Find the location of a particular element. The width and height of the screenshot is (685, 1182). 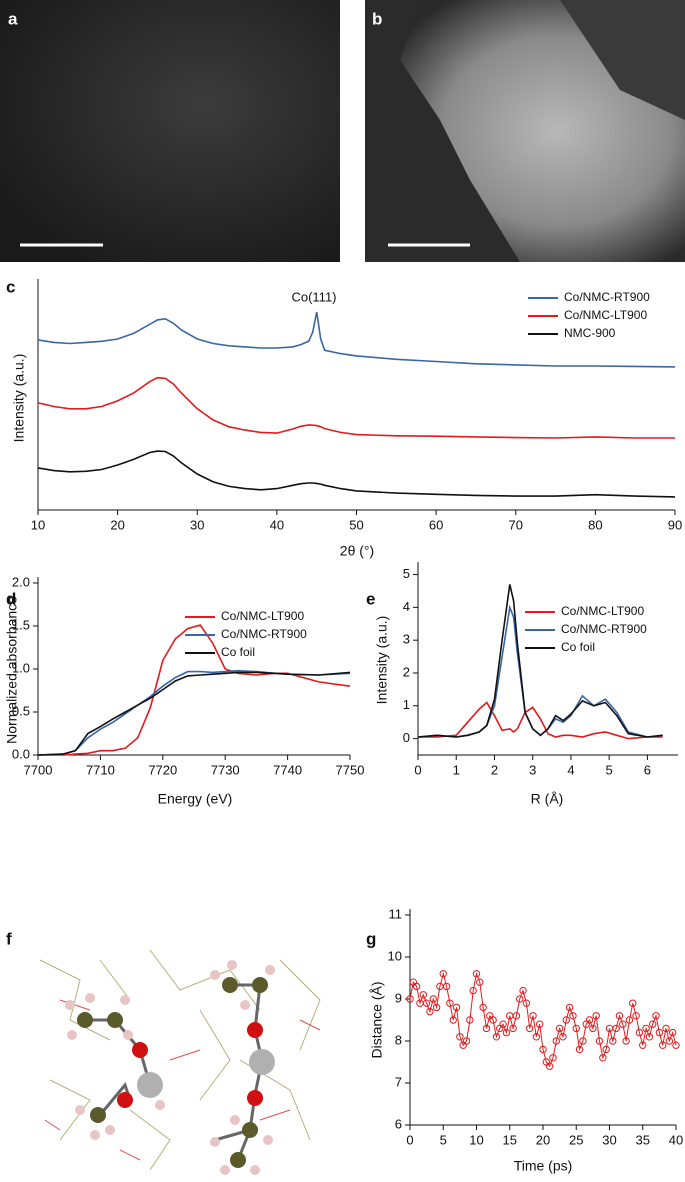

y-axis-label: Distance (Å) is located at coordinates (377, 1019).